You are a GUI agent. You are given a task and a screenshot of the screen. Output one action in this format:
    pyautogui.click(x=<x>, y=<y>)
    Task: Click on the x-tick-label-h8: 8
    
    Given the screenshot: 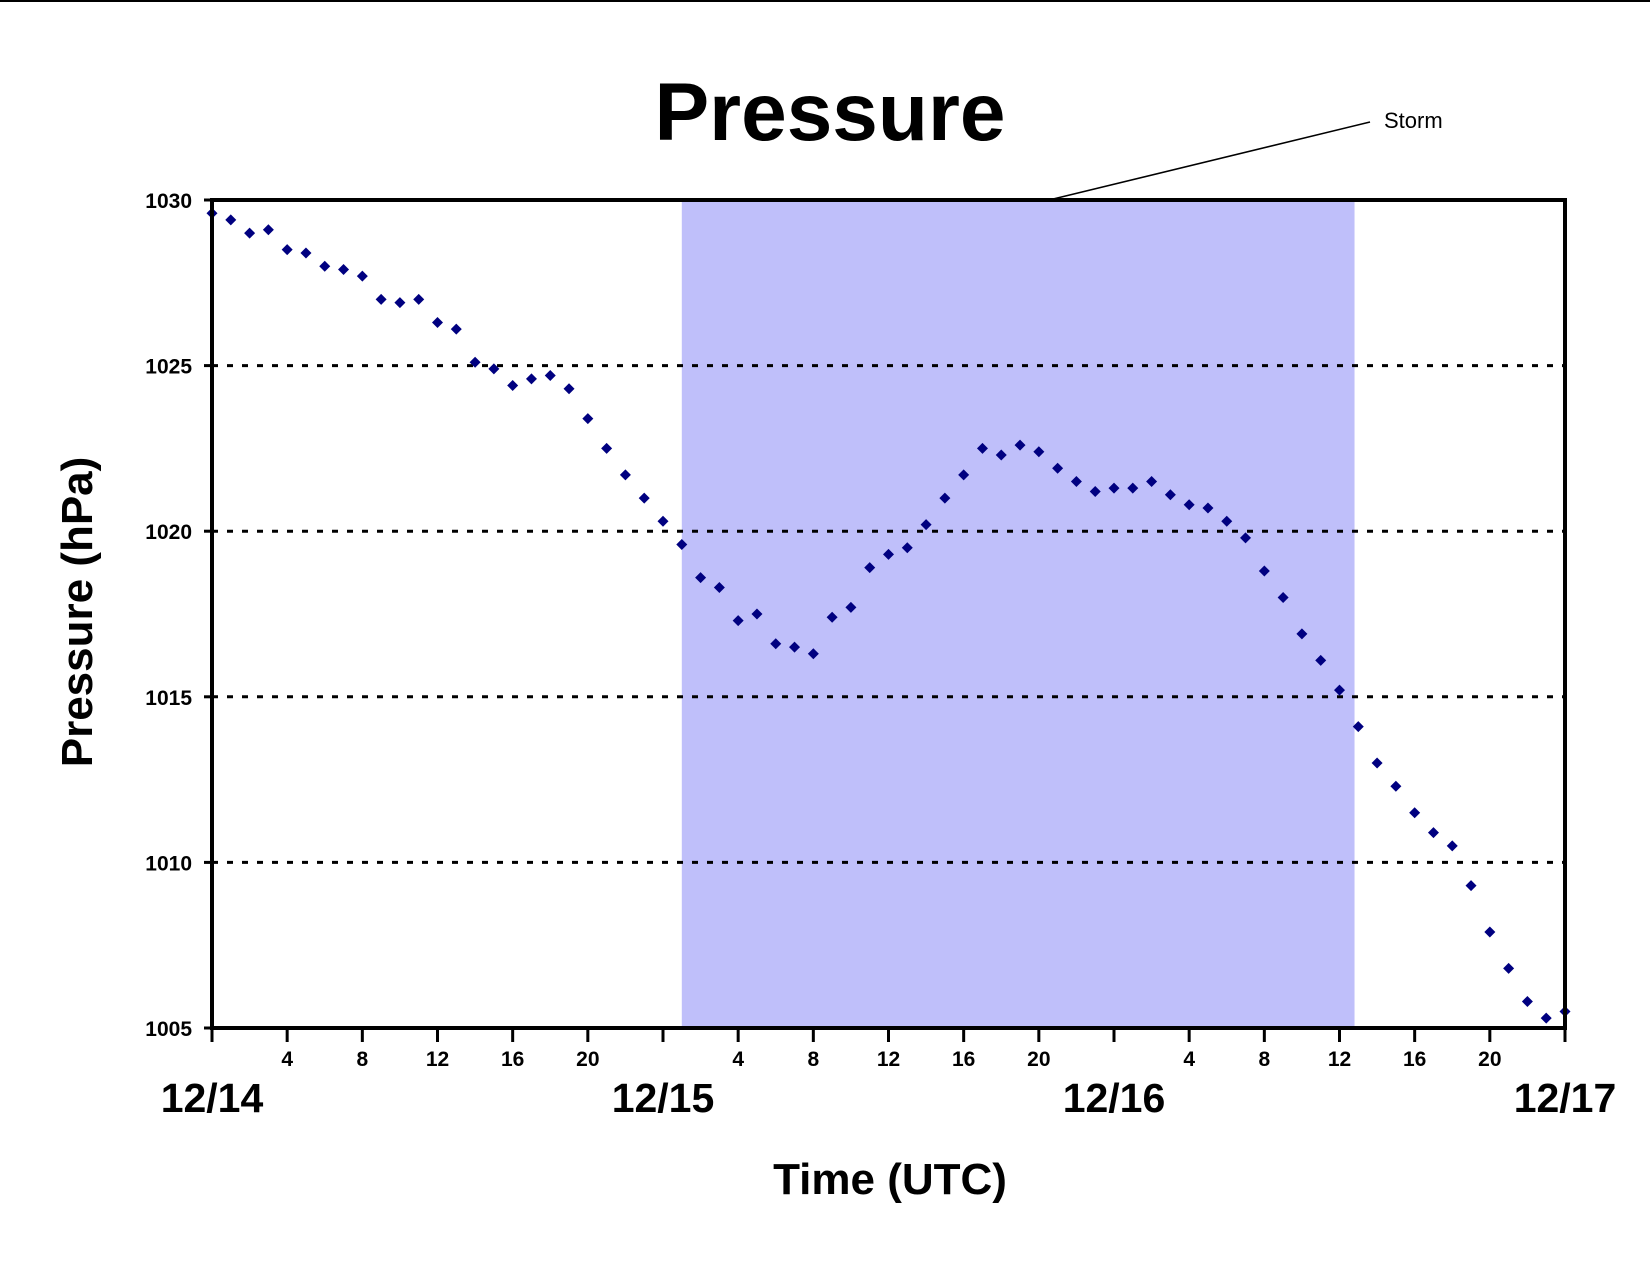 What is the action you would take?
    pyautogui.click(x=362, y=1059)
    